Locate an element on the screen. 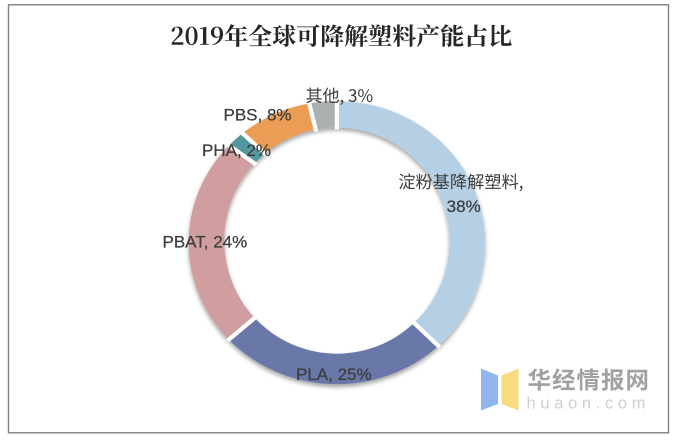  svg-text: PHA, 2% is located at coordinates (236, 150).